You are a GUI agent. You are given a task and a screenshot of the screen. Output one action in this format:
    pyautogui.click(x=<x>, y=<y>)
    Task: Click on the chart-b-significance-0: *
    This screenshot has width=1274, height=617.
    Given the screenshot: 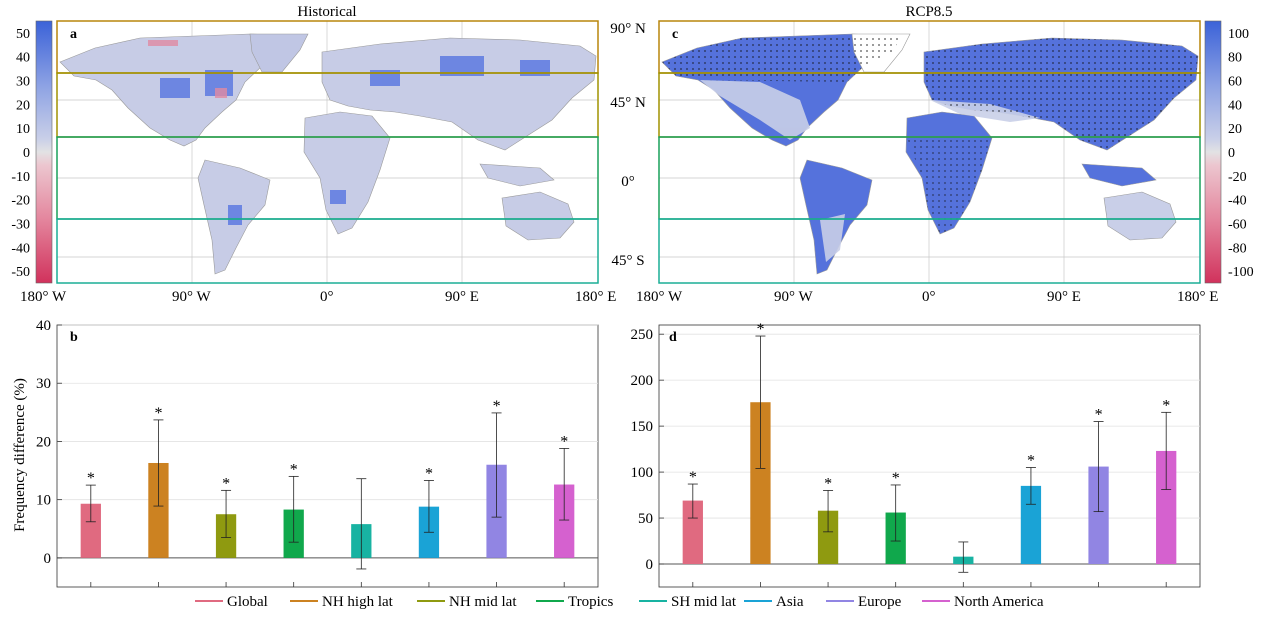 What is the action you would take?
    pyautogui.click(x=91, y=478)
    